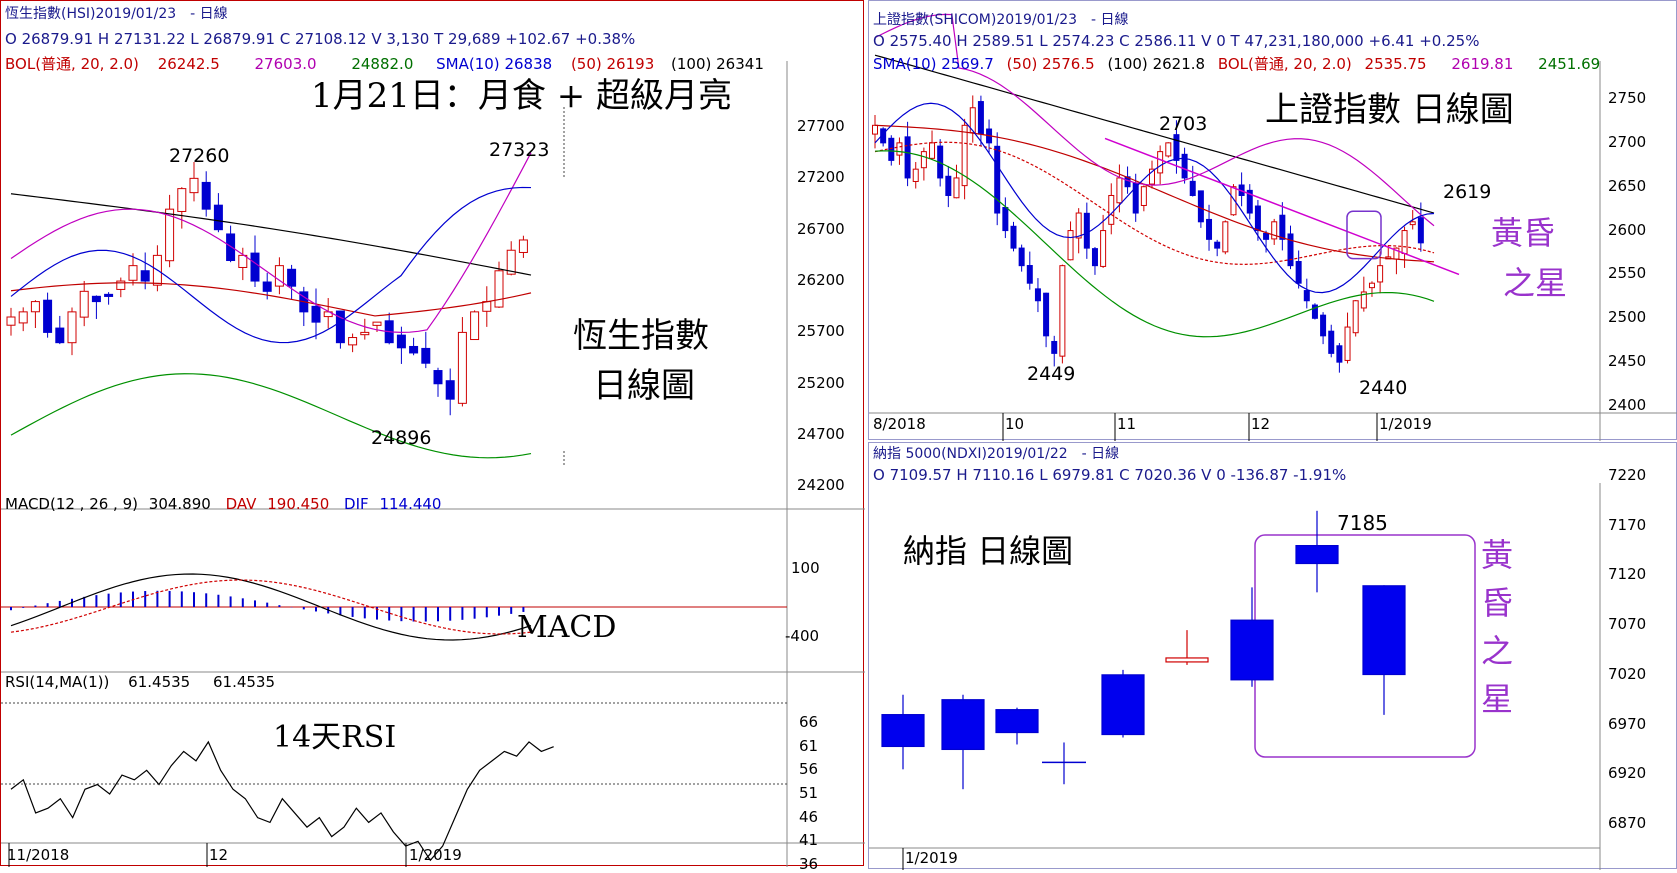 The width and height of the screenshot is (1677, 873). What do you see at coordinates (809, 864) in the screenshot?
I see `rsi-tick-6: 36` at bounding box center [809, 864].